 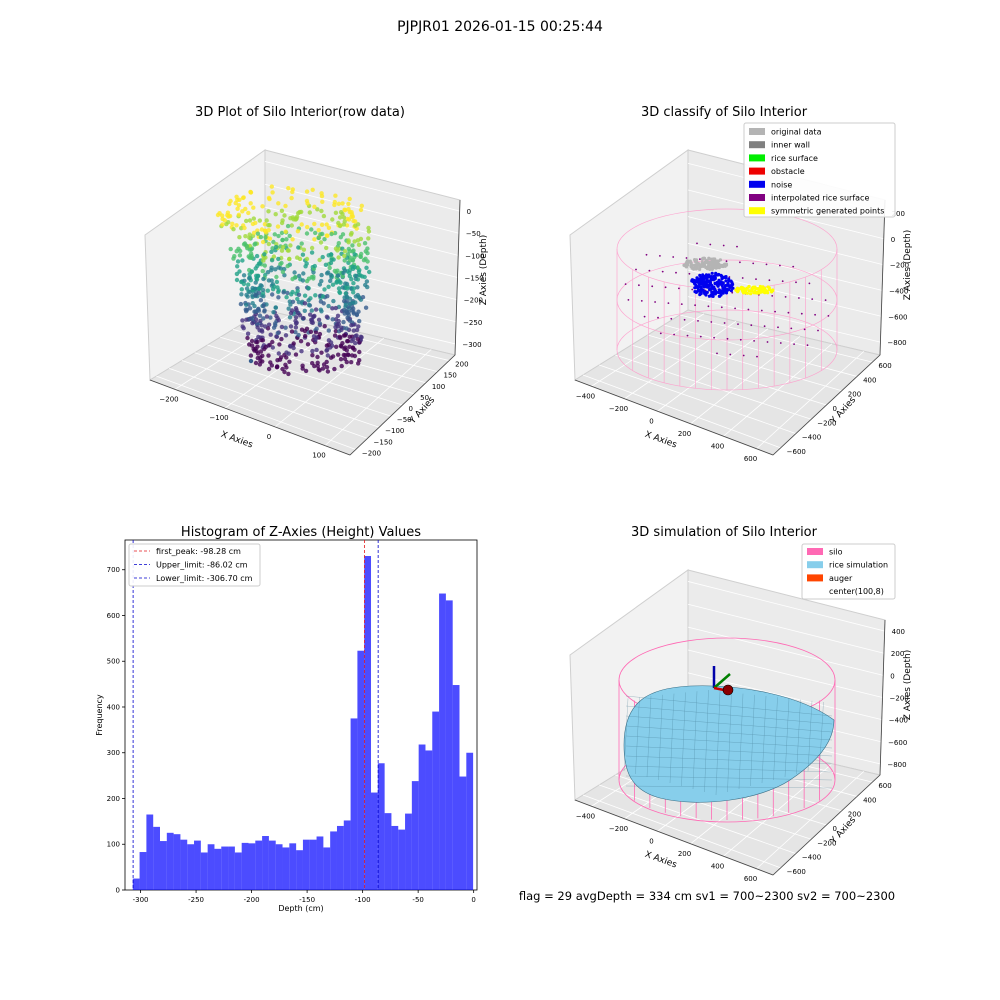 What do you see at coordinates (826, 843) in the screenshot?
I see `p4-y-tick: −200` at bounding box center [826, 843].